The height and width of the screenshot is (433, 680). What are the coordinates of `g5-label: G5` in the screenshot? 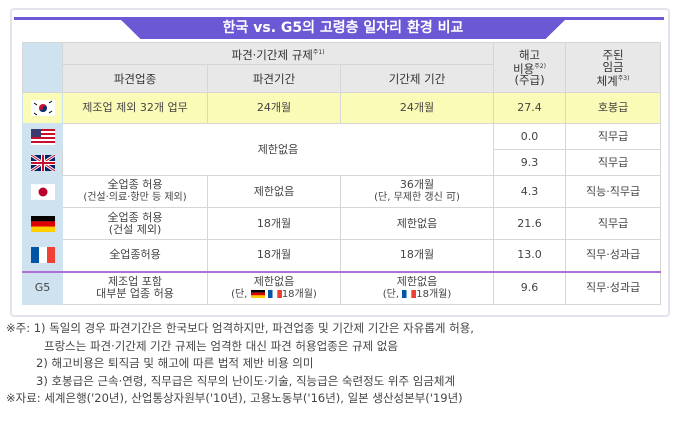 It's located at (42, 287).